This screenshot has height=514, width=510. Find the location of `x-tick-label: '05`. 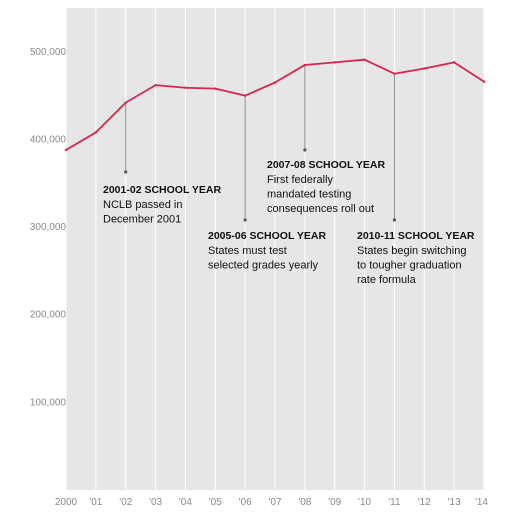

x-tick-label: '05 is located at coordinates (215, 502).